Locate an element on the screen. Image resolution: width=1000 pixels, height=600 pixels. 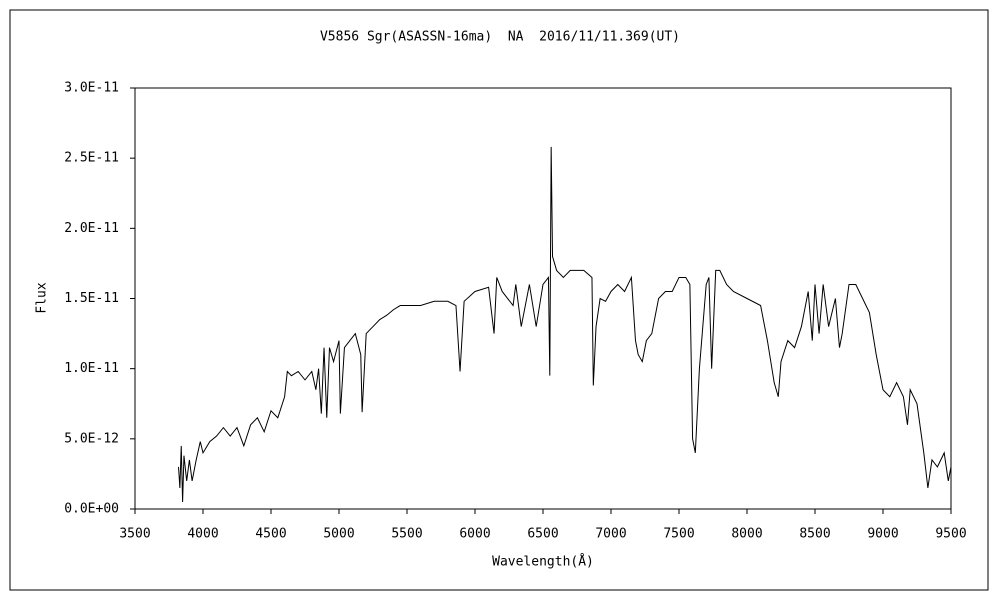
x-tick-label: 4500 is located at coordinates (270, 534).